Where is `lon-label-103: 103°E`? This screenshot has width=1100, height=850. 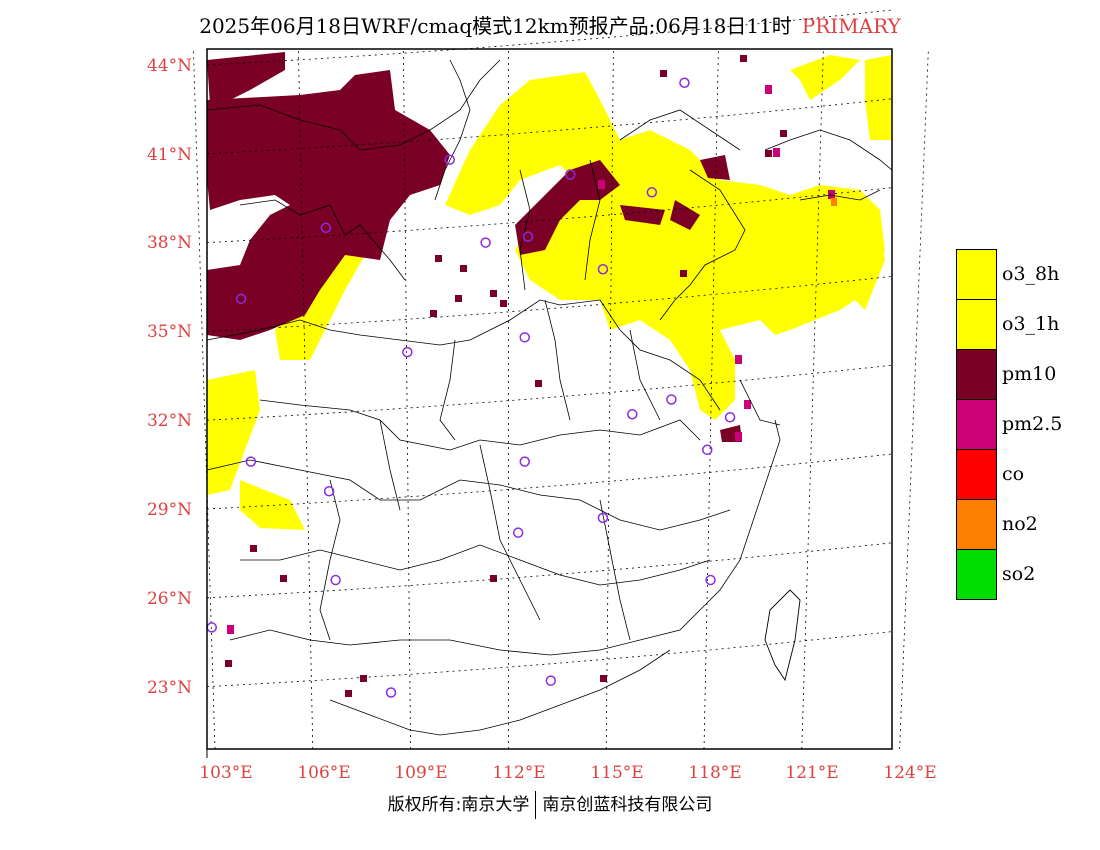
lon-label-103: 103°E is located at coordinates (226, 773).